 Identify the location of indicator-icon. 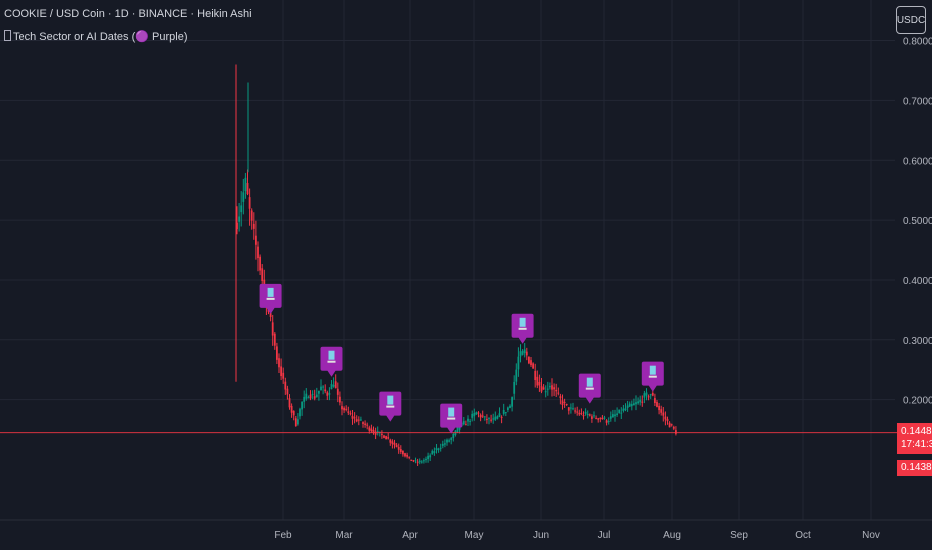
(7, 35).